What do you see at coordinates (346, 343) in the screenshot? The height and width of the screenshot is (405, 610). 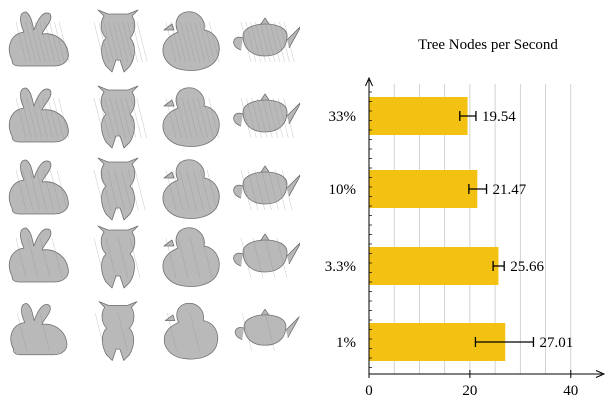 I see `y-tick-label: 1%` at bounding box center [346, 343].